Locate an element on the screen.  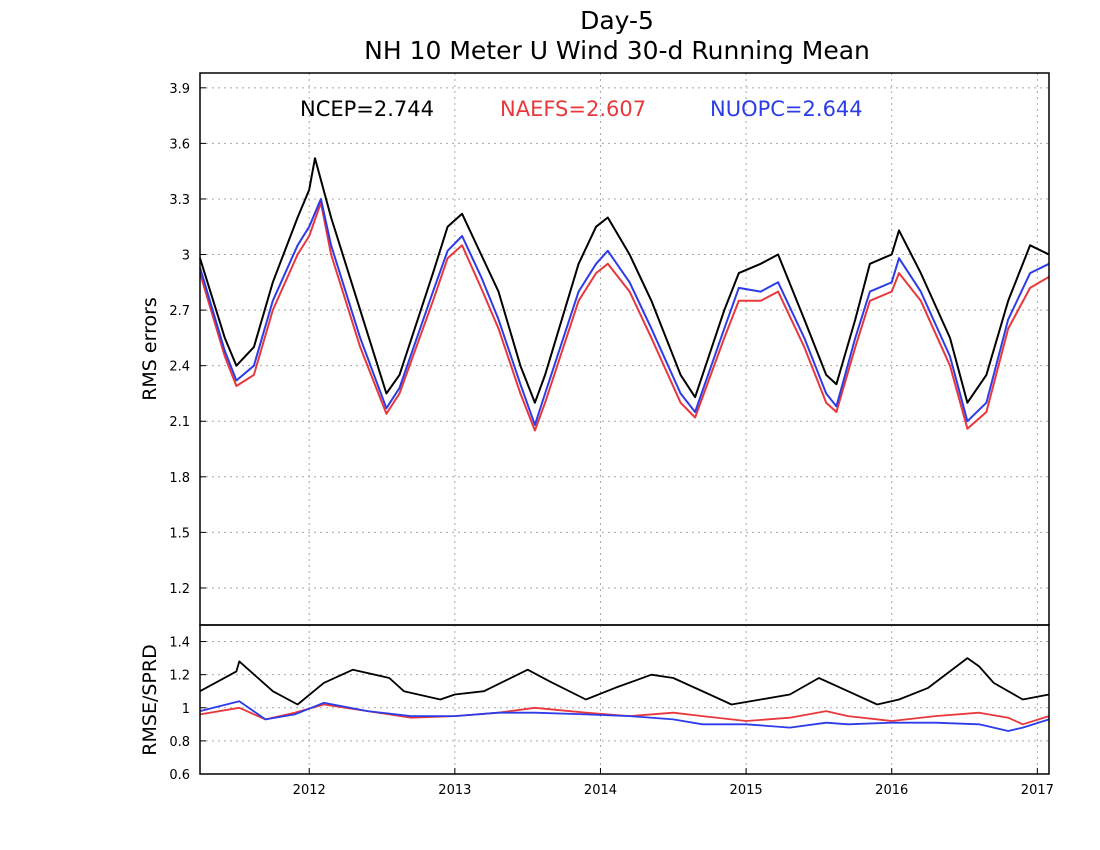
top-y-tick-label: 2.7 is located at coordinates (179, 311).